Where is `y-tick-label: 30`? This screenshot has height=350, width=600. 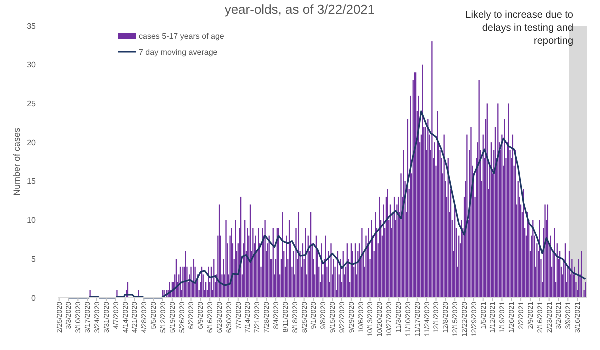 y-tick-label: 30 is located at coordinates (32, 65).